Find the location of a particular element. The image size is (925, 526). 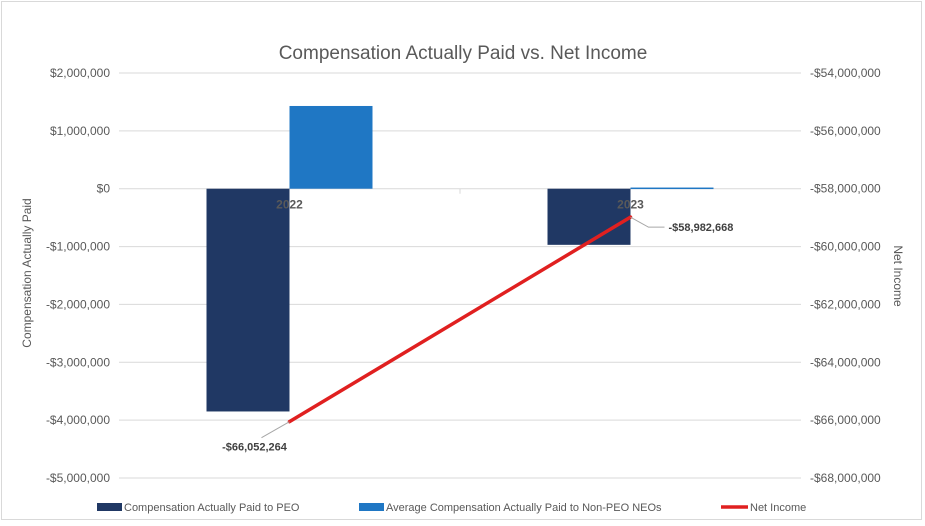

y2-tick-label: -$60,000,000 is located at coordinates (845, 247).